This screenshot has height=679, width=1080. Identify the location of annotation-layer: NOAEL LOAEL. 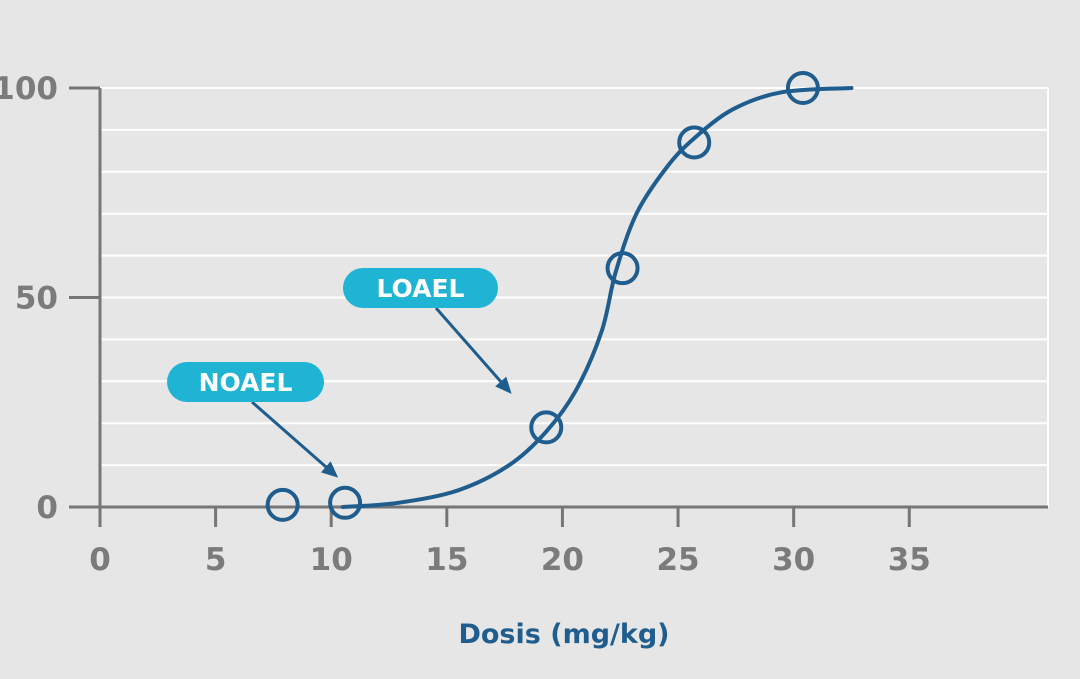
(339, 373).